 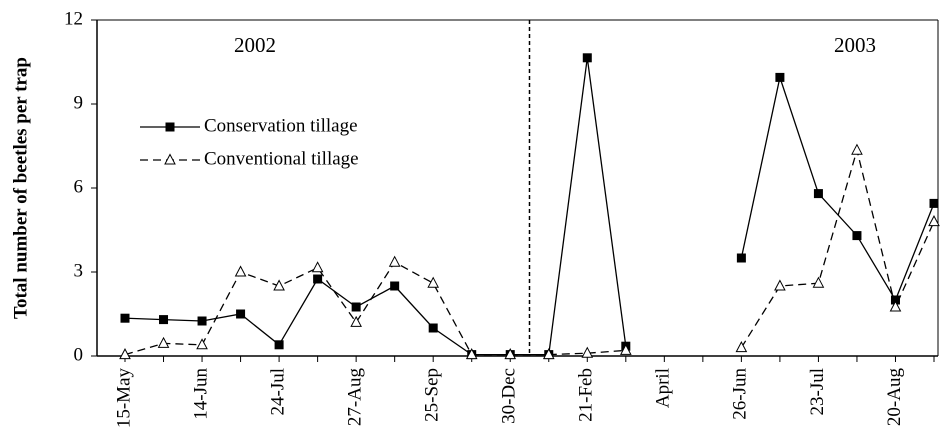 I want to click on y-tick-label: 12, so click(x=73, y=18).